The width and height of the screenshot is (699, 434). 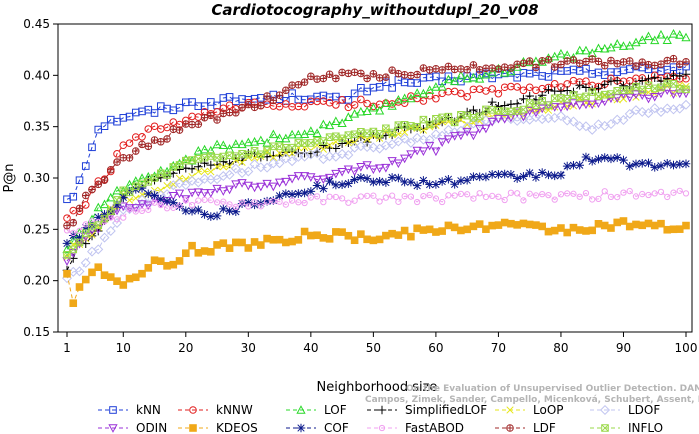 What do you see at coordinates (36, 229) in the screenshot?
I see `y-tick-label: 0.25` at bounding box center [36, 229].